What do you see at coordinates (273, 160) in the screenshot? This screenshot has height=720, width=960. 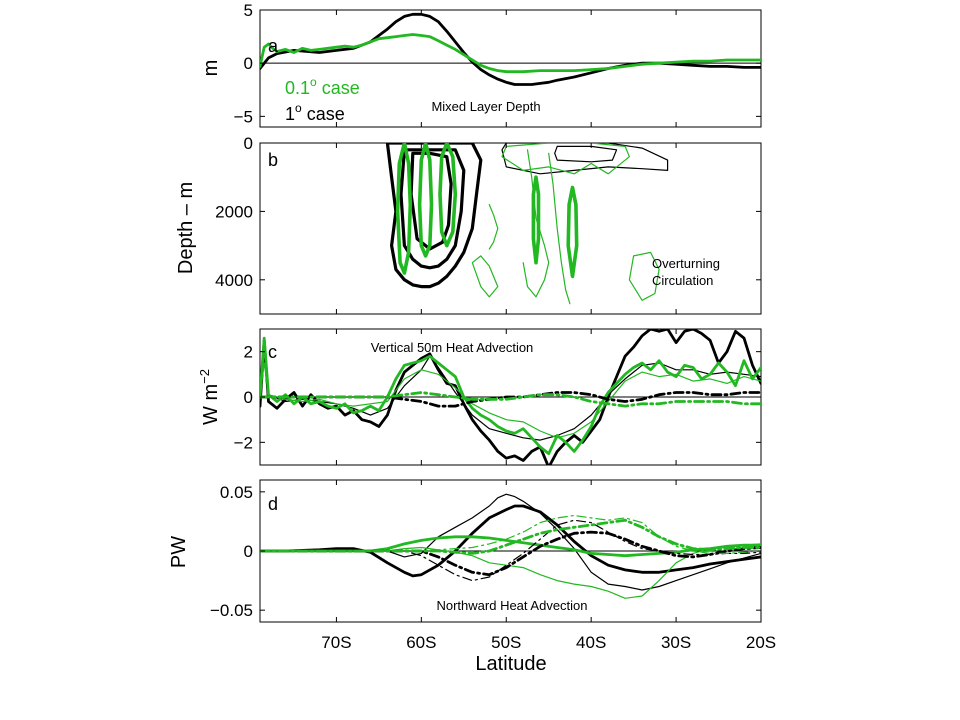 I see `panel-b-letter: b` at bounding box center [273, 160].